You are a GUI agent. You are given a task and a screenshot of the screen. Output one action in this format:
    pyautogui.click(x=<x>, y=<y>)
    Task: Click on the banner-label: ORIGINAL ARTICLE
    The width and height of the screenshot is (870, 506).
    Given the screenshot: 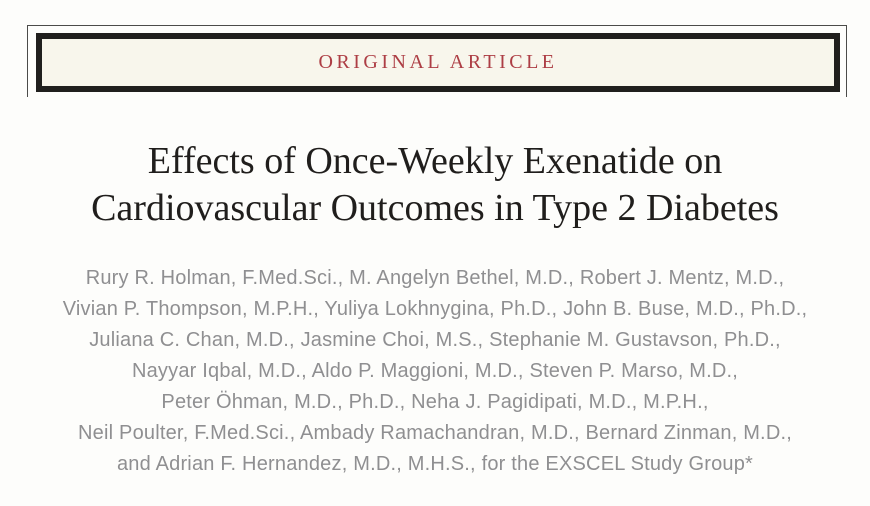 What is the action you would take?
    pyautogui.click(x=438, y=62)
    